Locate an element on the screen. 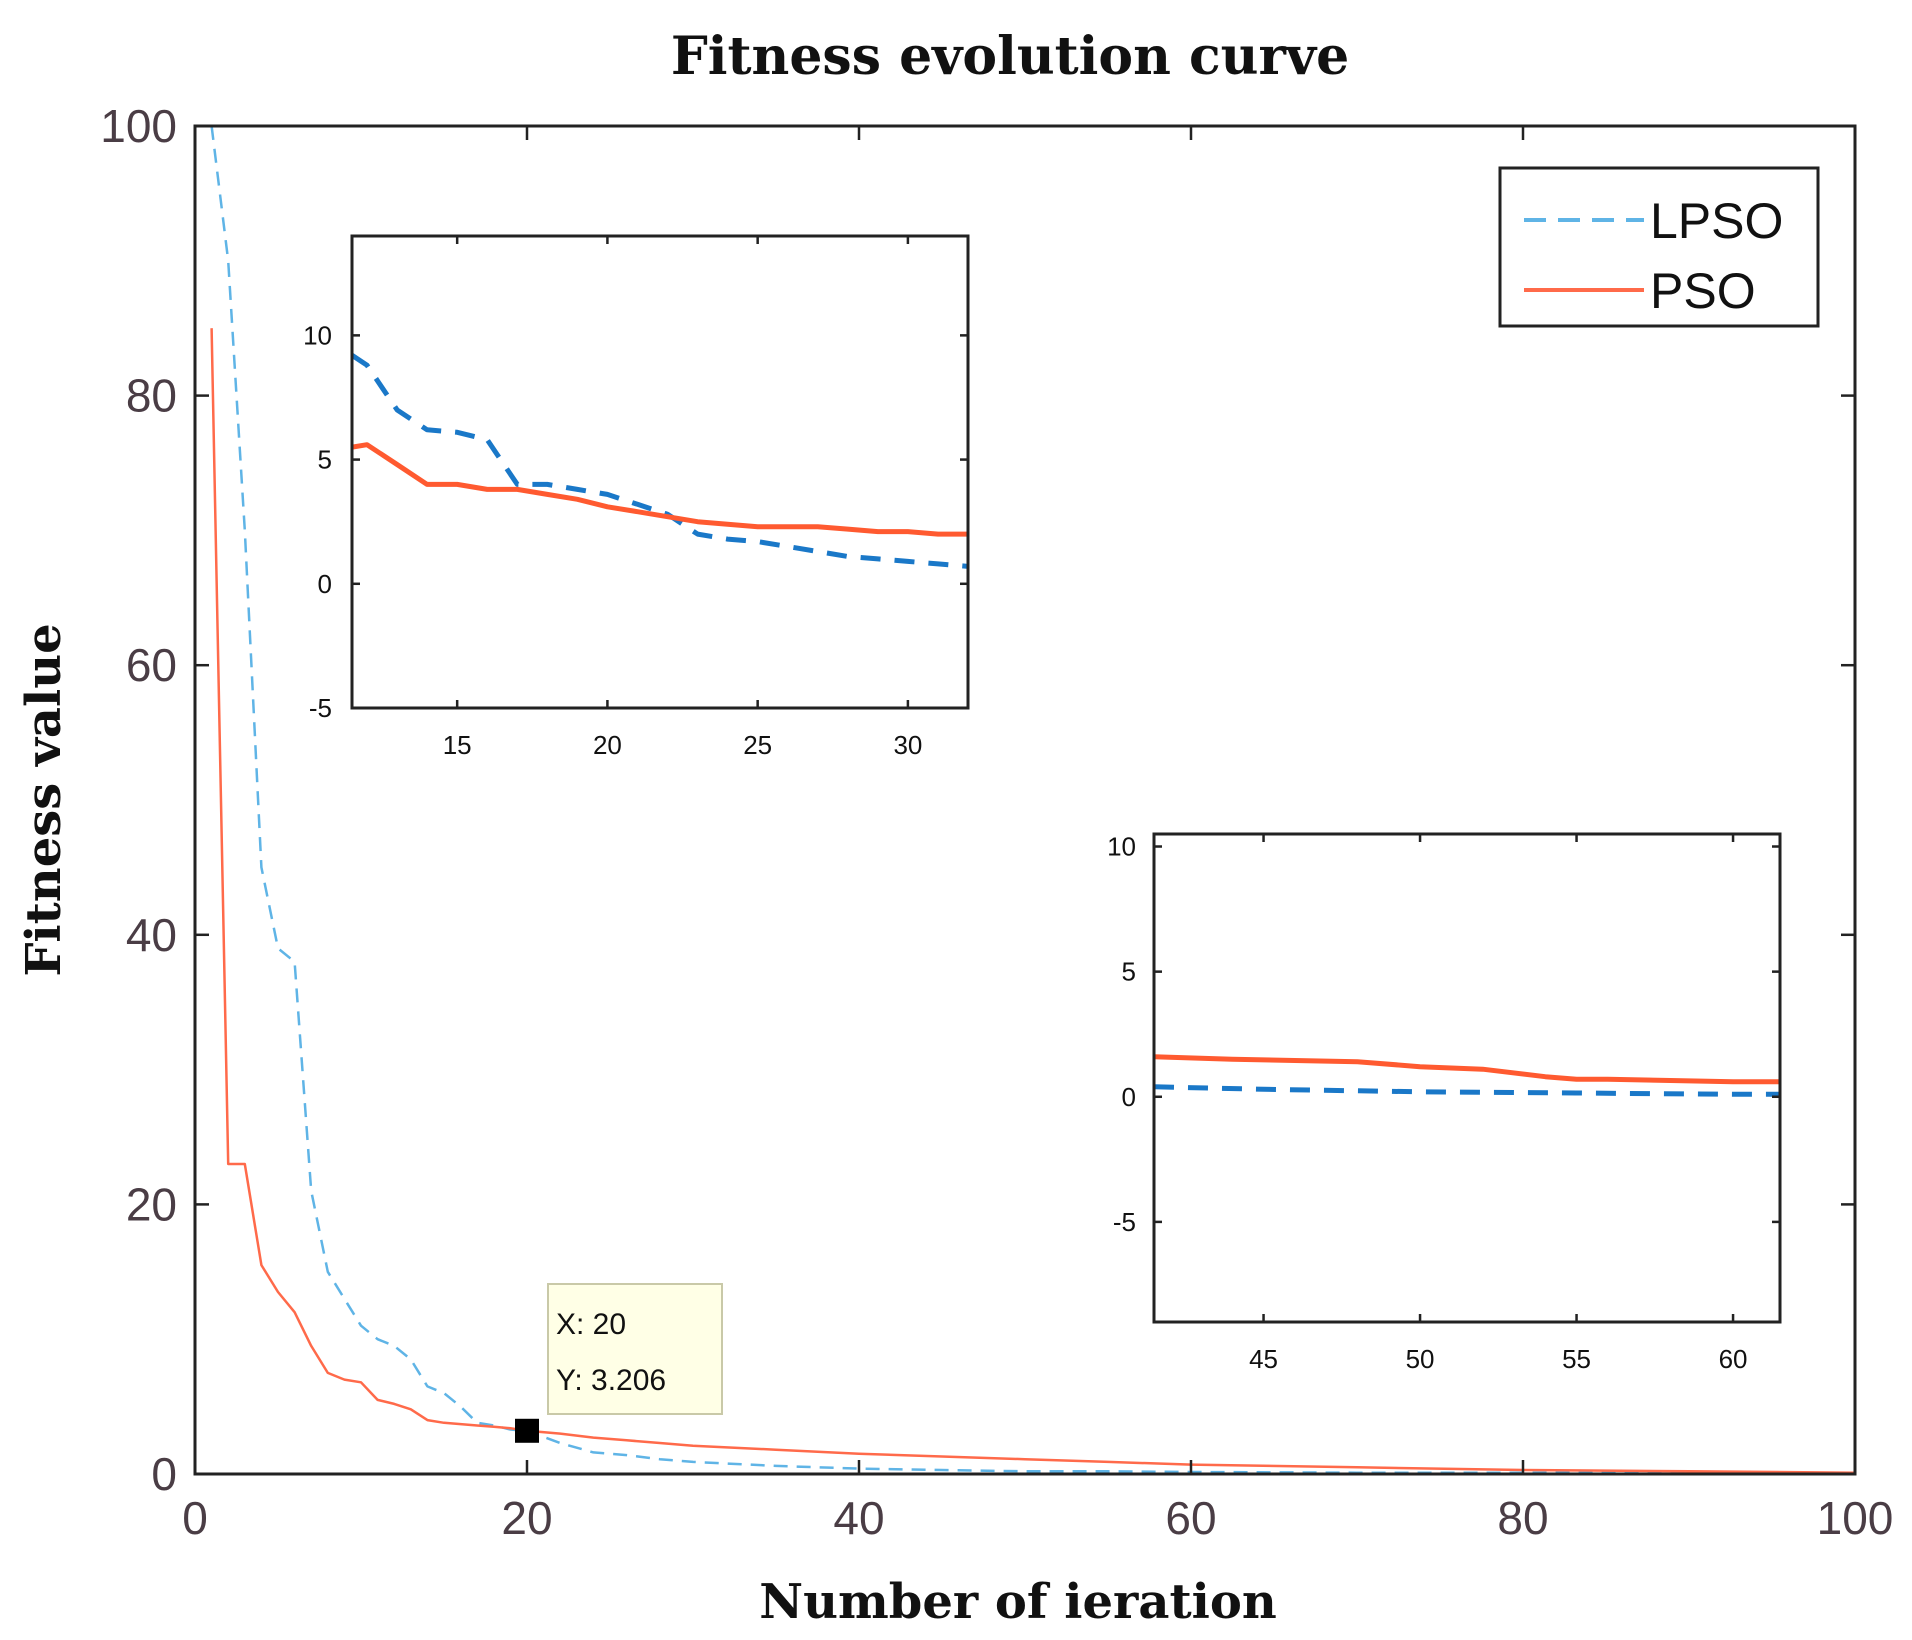 The image size is (1912, 1640). datatip-box is located at coordinates (635, 1349).